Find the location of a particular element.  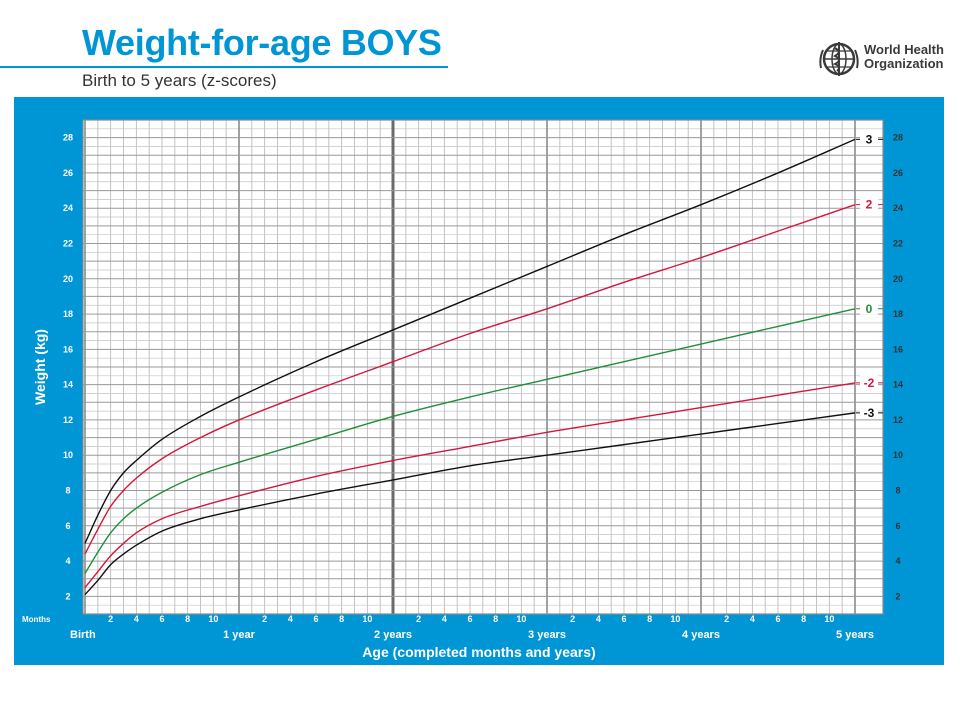

curve-labels: 3 2 0 -2 -3 is located at coordinates (869, 275).